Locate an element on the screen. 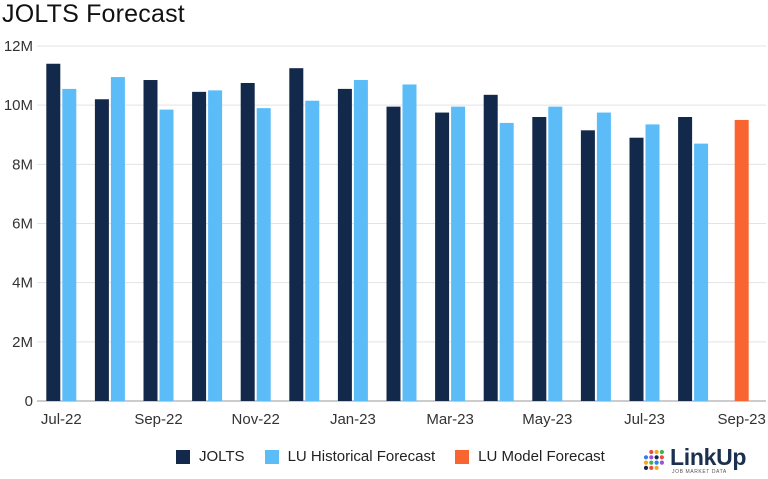 This screenshot has width=768, height=479. y-tick-label: 10M is located at coordinates (18, 105).